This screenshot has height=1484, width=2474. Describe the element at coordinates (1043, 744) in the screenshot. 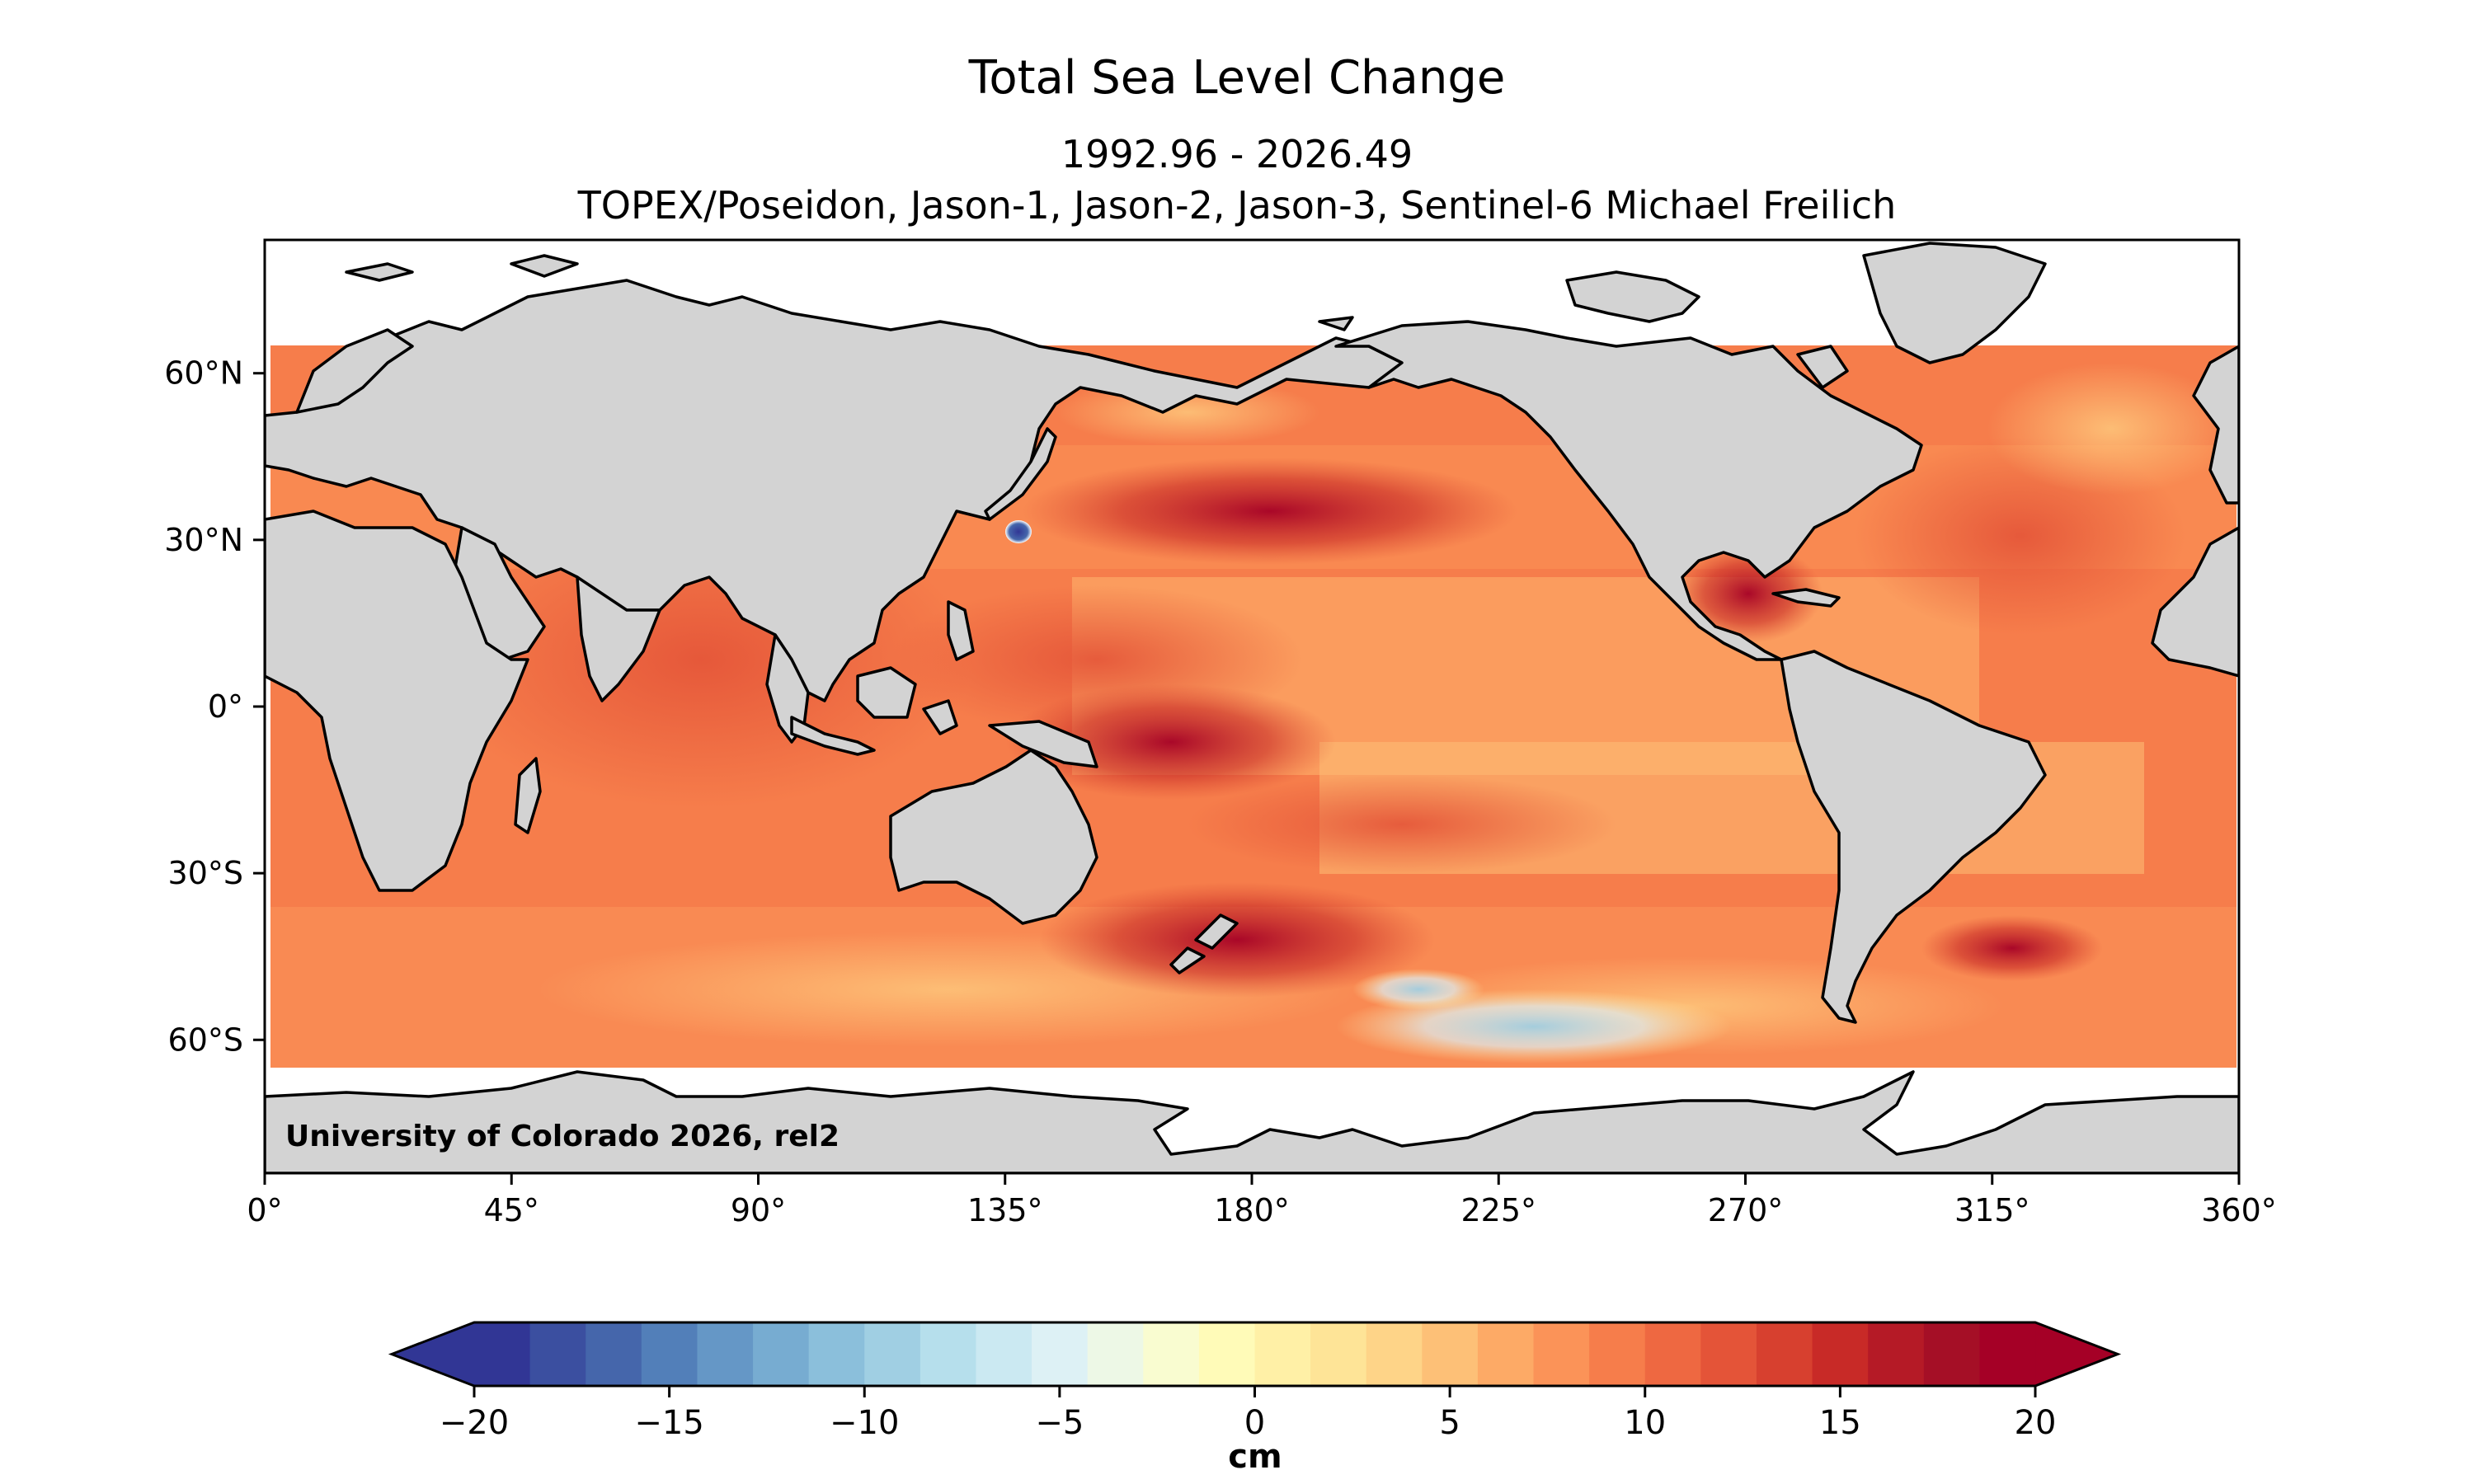

I see `new-guinea-landmass` at that location.